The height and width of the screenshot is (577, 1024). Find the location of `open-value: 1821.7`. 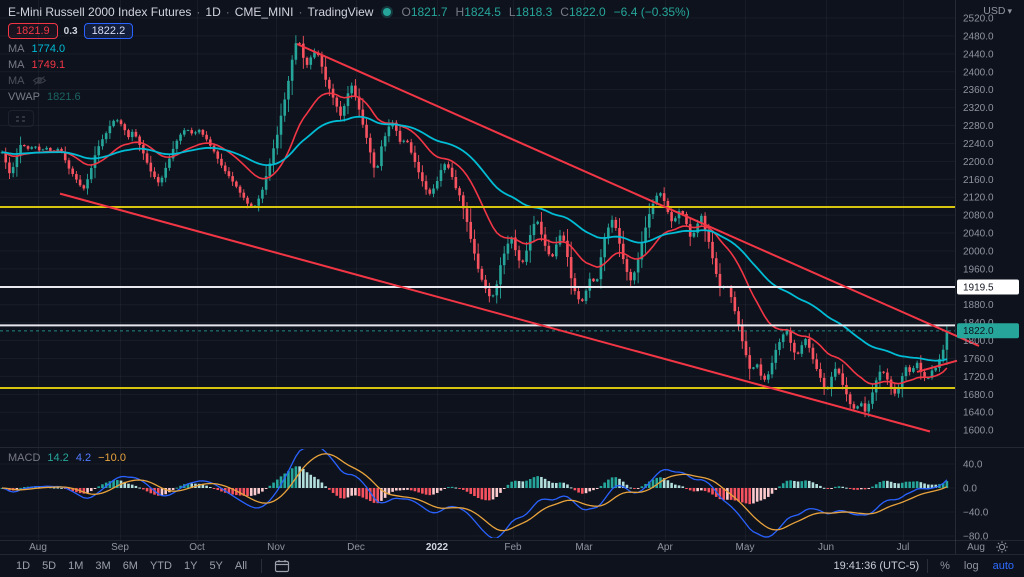

open-value: 1821.7 is located at coordinates (429, 12).